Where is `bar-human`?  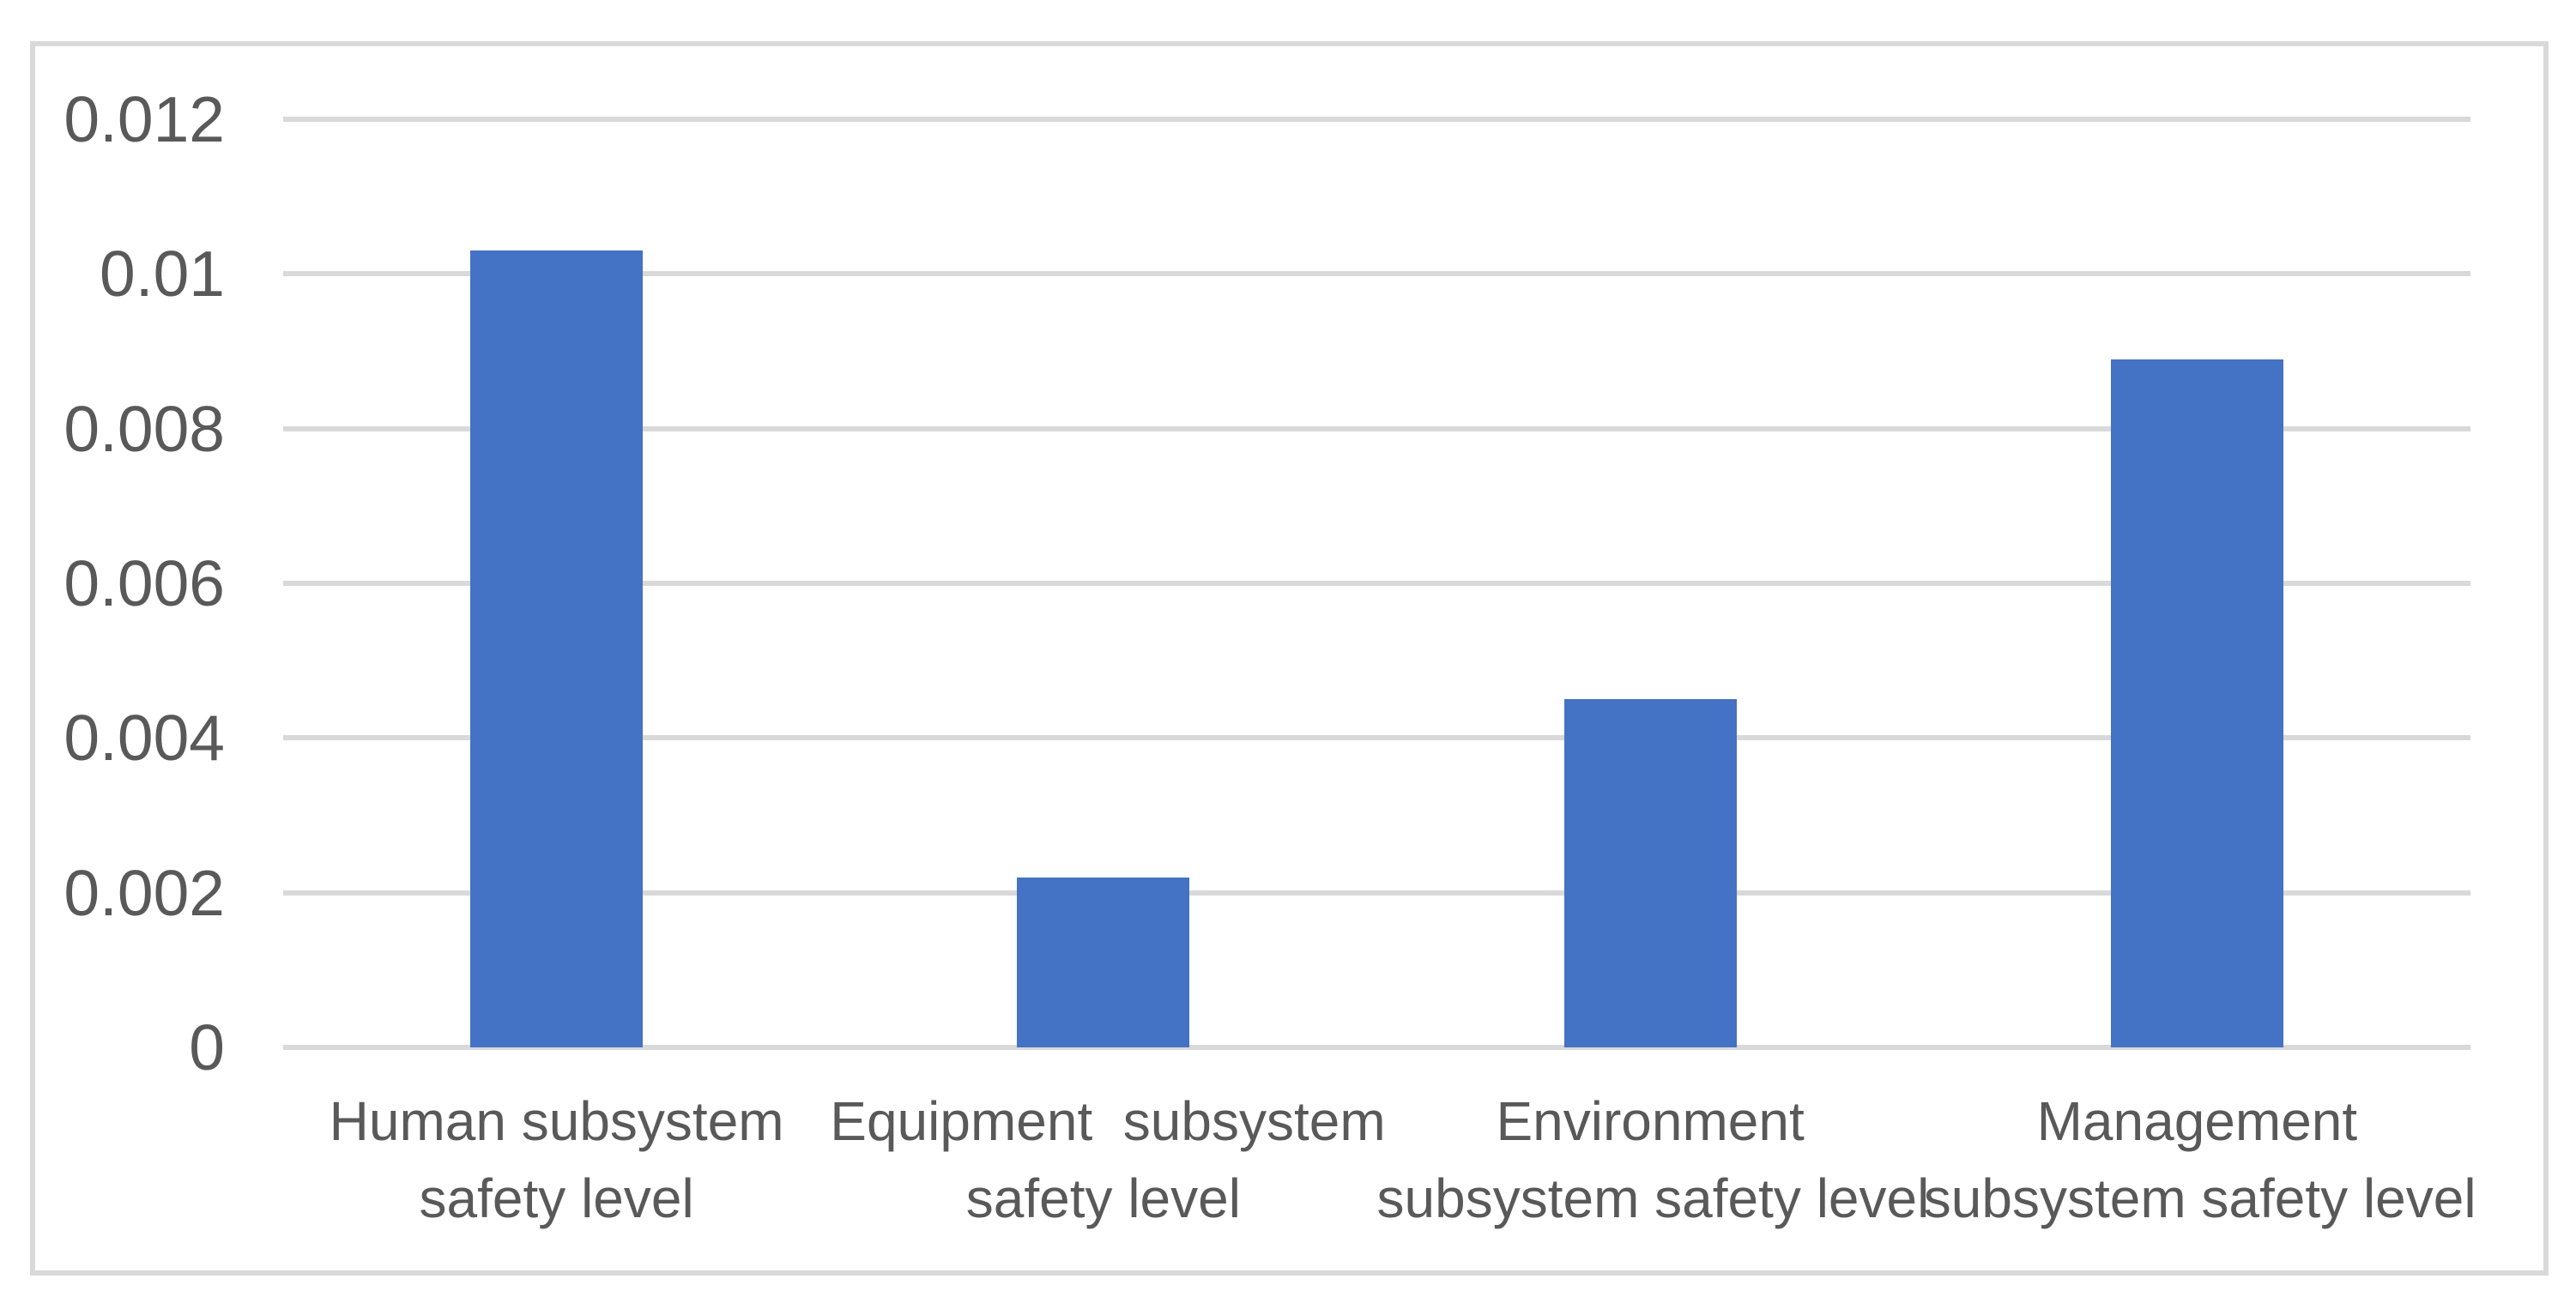
bar-human is located at coordinates (557, 648).